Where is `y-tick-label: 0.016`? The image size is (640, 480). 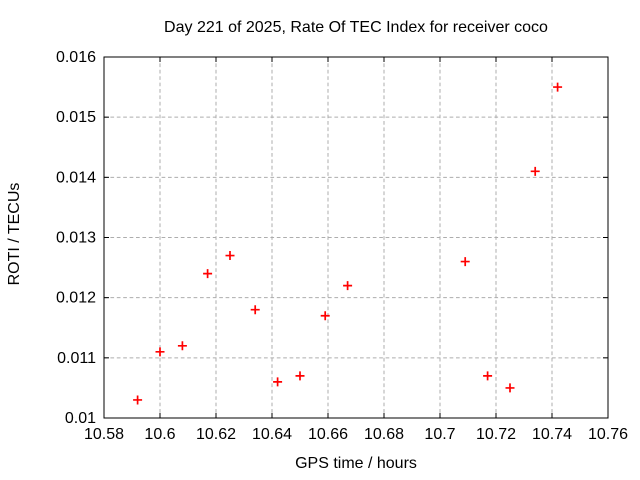 y-tick-label: 0.016 is located at coordinates (76, 57).